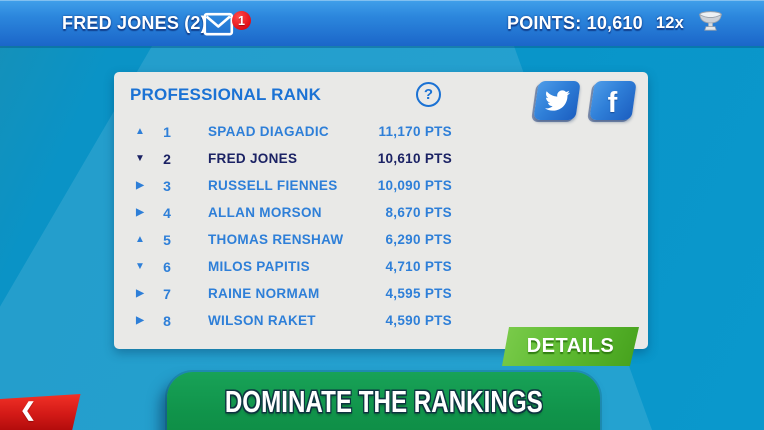 This screenshot has height=430, width=764. Describe the element at coordinates (381, 266) in the screenshot. I see `leaderboard-row-6: ▼ 6 MILOS PAPITIS 4,710 PTS` at that location.